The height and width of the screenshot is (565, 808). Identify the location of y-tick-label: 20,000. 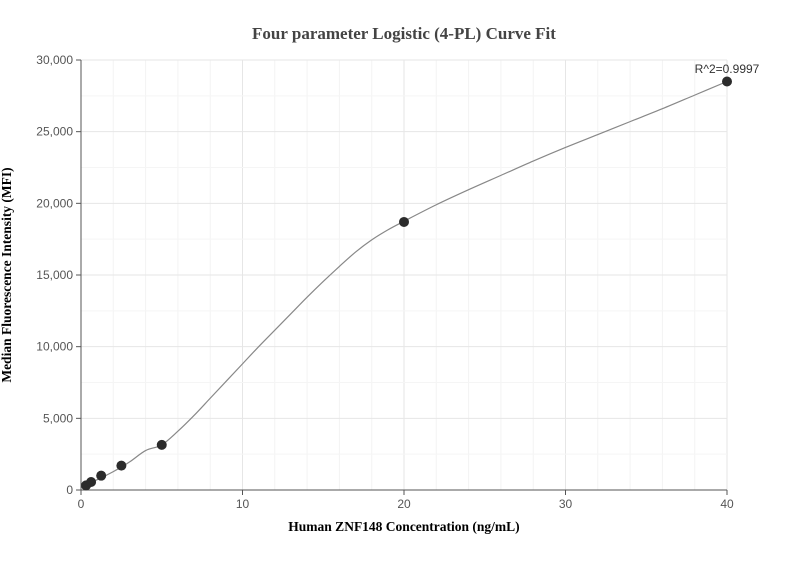
(54, 203).